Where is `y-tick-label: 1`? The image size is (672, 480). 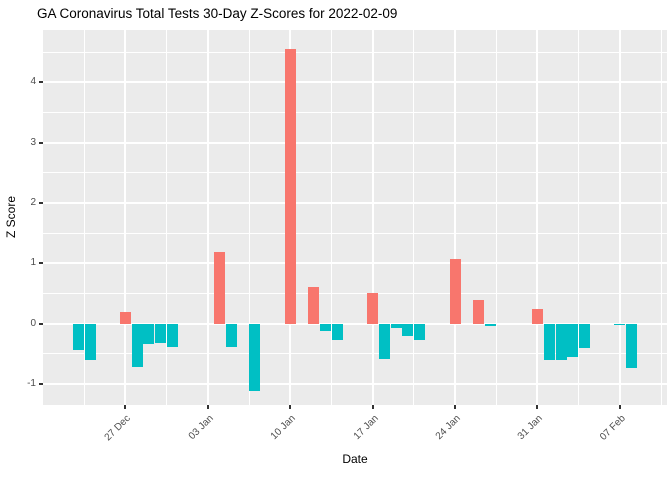 y-tick-label: 1 is located at coordinates (33, 263).